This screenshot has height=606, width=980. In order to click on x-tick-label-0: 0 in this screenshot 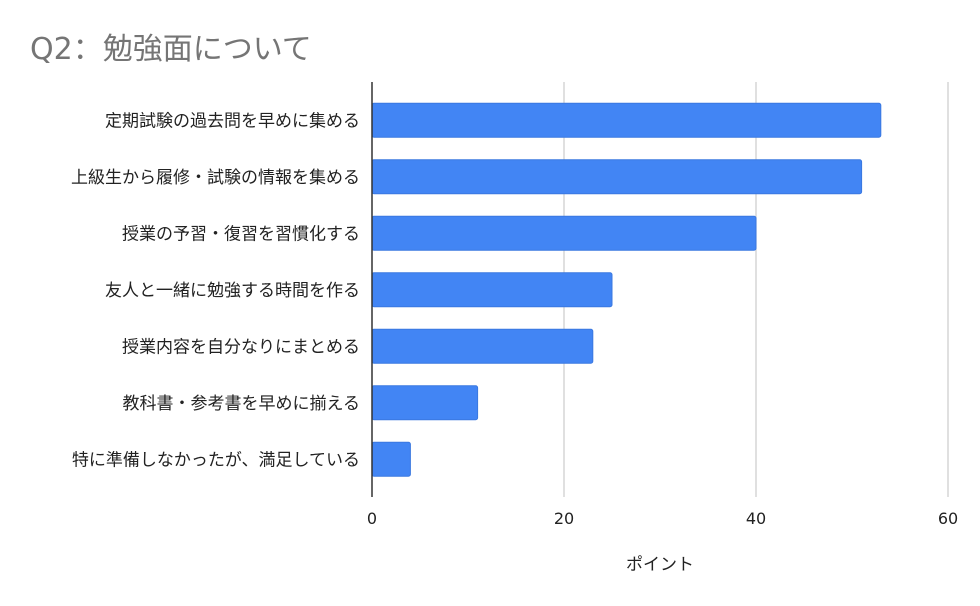, I will do `click(372, 518)`.